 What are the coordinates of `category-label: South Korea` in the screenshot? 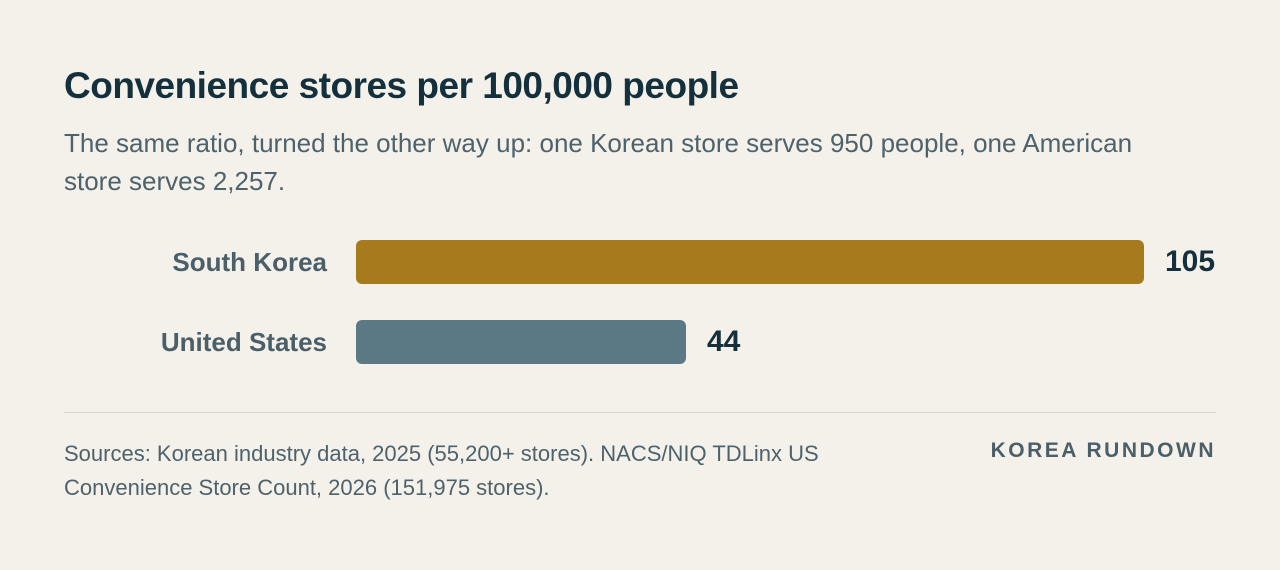 It's located at (249, 262).